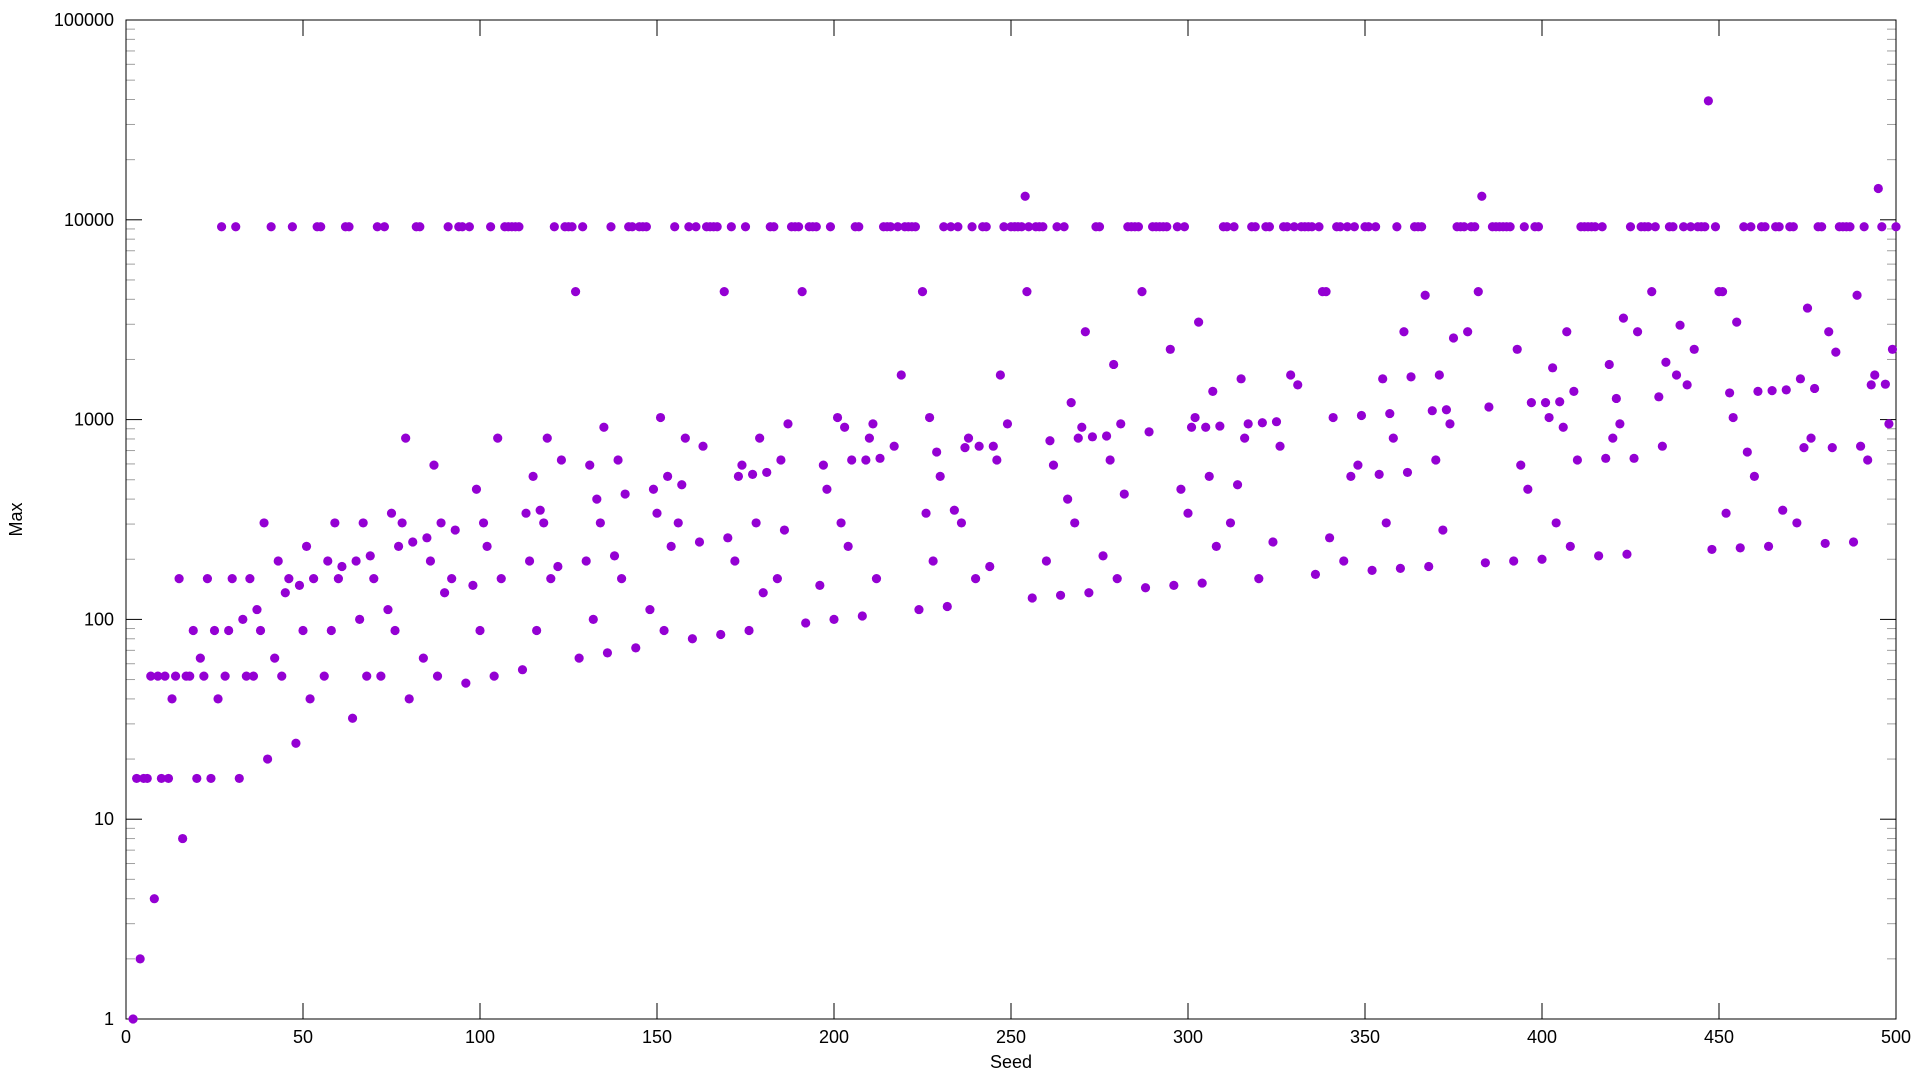 The image size is (1920, 1080). Describe the element at coordinates (1188, 1037) in the screenshot. I see `x-tick-label: 300` at that location.